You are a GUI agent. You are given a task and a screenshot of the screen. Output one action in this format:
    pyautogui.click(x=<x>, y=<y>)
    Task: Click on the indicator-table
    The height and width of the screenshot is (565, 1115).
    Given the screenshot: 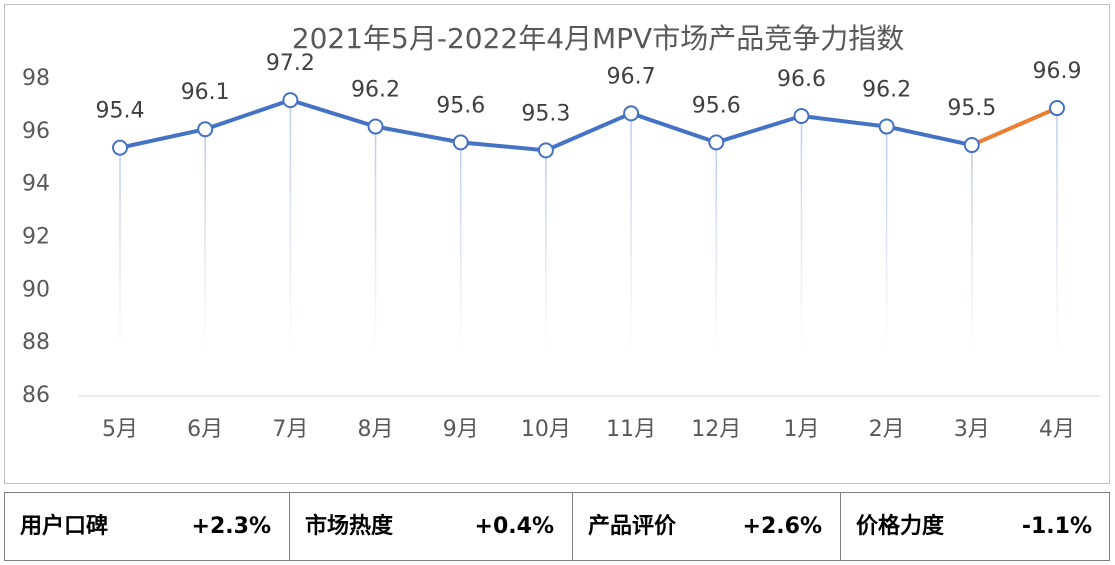 What is the action you would take?
    pyautogui.click(x=557, y=526)
    